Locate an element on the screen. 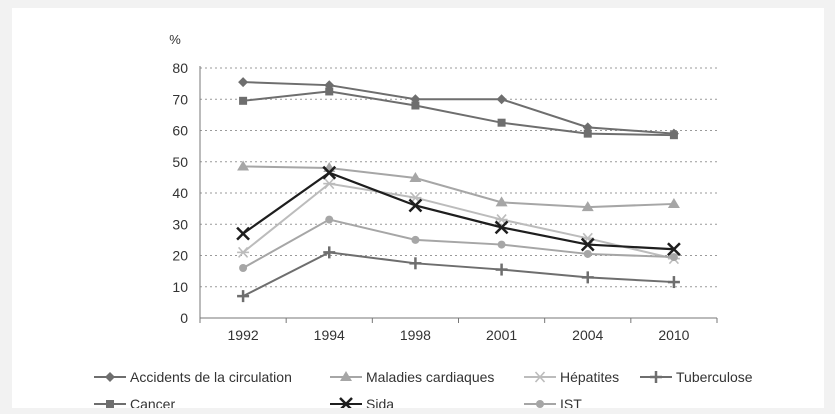  x-tick-label: 2004 is located at coordinates (587, 335).